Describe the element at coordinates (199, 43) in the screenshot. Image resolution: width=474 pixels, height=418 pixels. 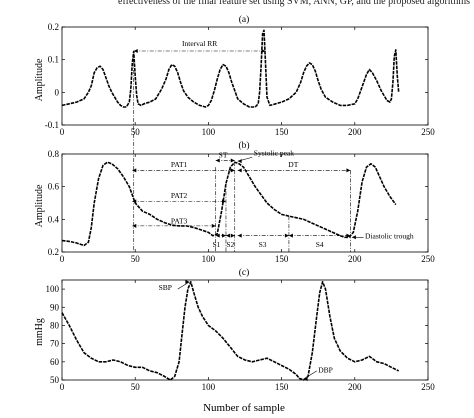
I see `interval-rr-label: Interval RR` at that location.